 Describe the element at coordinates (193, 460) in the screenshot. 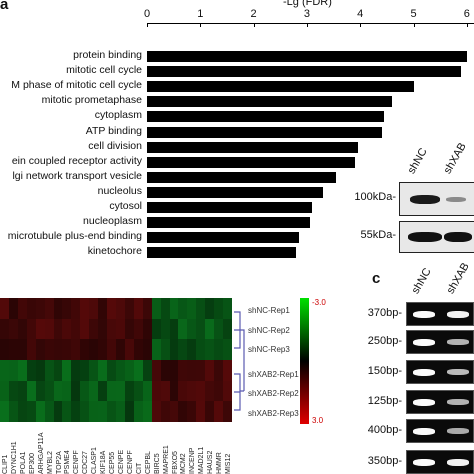

I see `heatmap-gene-label: INCENP` at that location.